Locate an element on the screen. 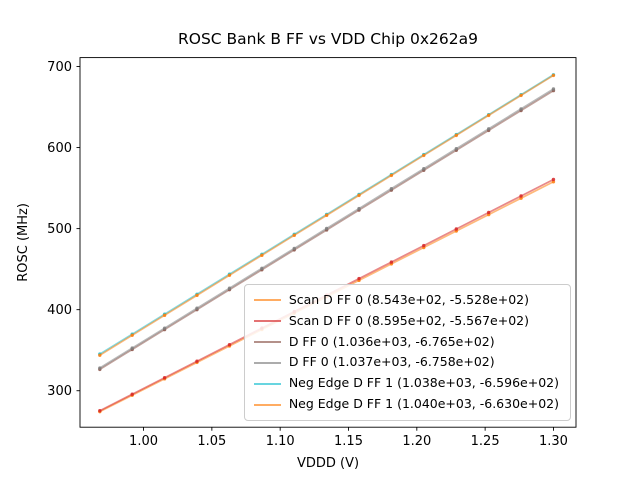 This screenshot has width=640, height=480. legend-label: Scan D FF 0 (8.595e+02, -5.567e+02) is located at coordinates (408, 320).